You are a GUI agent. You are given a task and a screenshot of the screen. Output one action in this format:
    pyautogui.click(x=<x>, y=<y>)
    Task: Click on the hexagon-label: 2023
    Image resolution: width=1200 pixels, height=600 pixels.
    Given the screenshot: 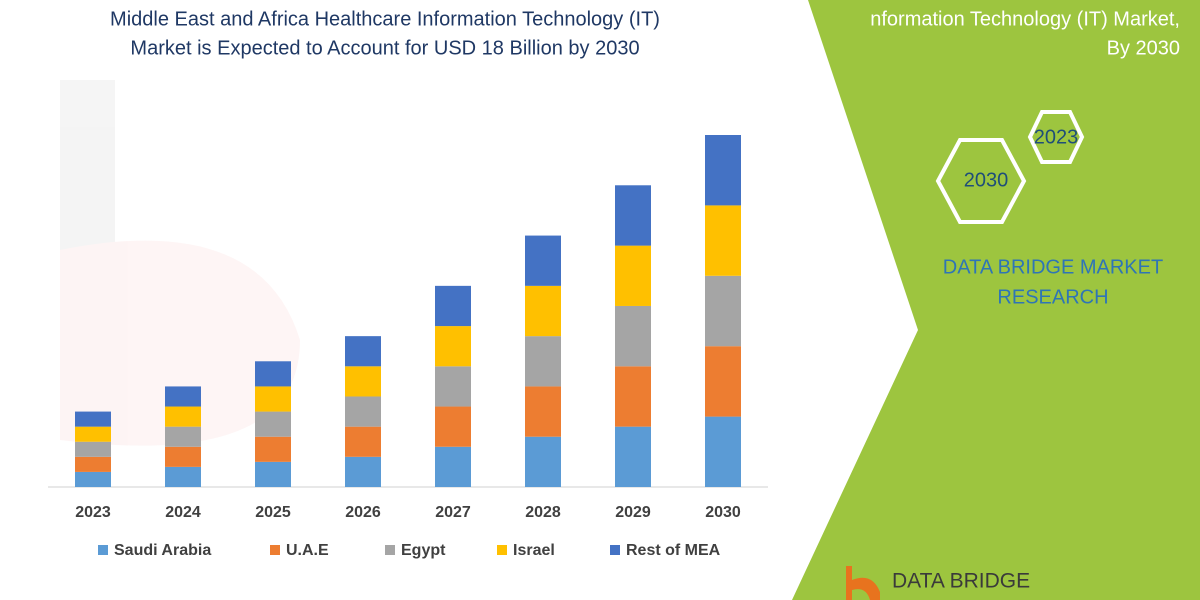 What is the action you would take?
    pyautogui.click(x=1056, y=137)
    